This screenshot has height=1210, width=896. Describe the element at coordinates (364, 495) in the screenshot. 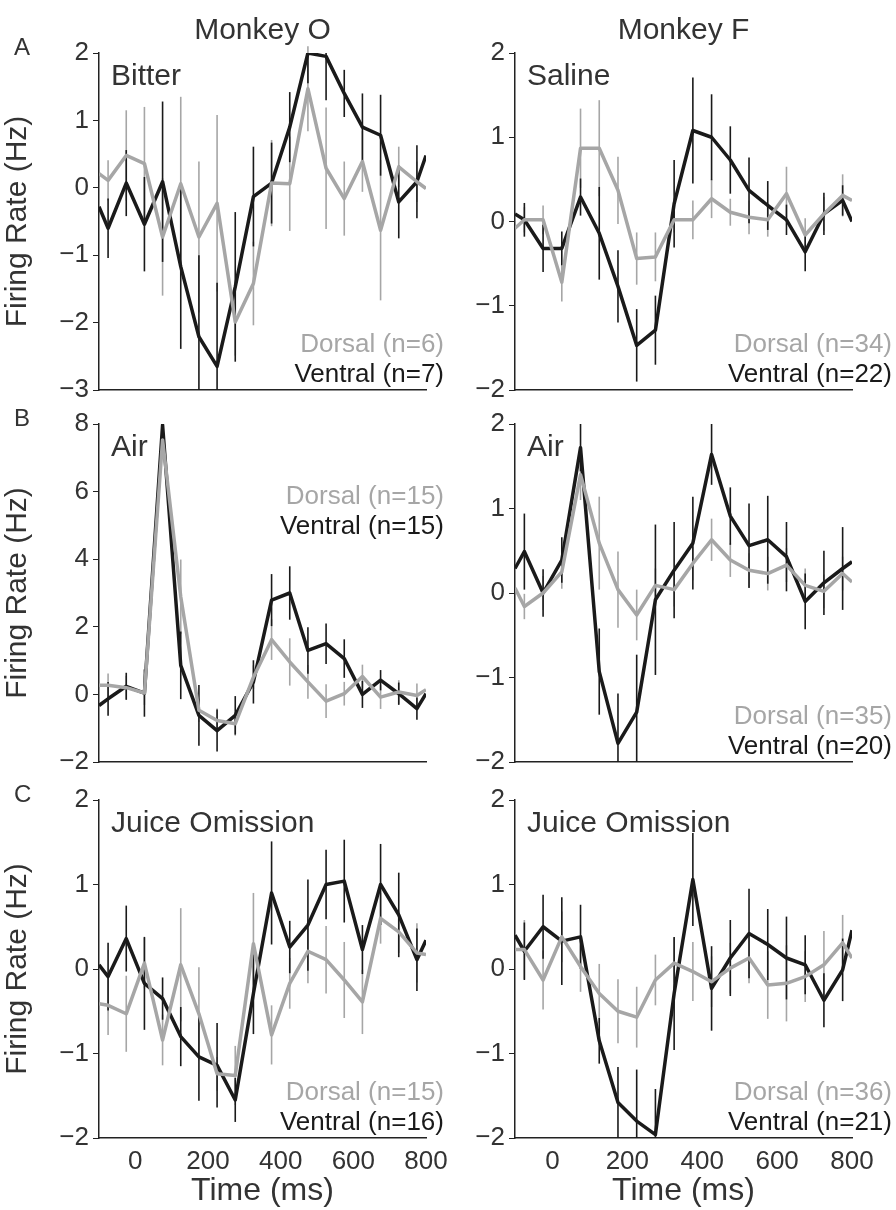

I see `text: Dorsal (n=15)` at that location.